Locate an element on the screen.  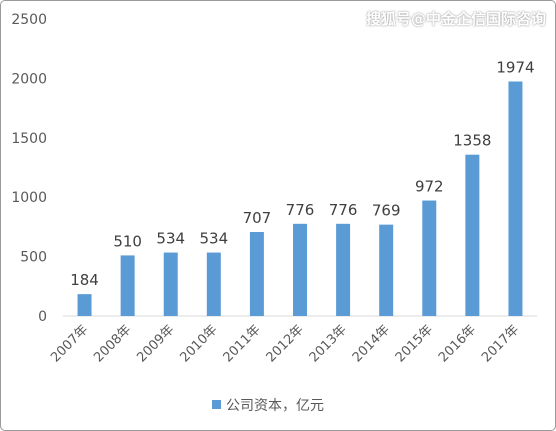
x-tick-label: 2014年 is located at coordinates (371, 343).